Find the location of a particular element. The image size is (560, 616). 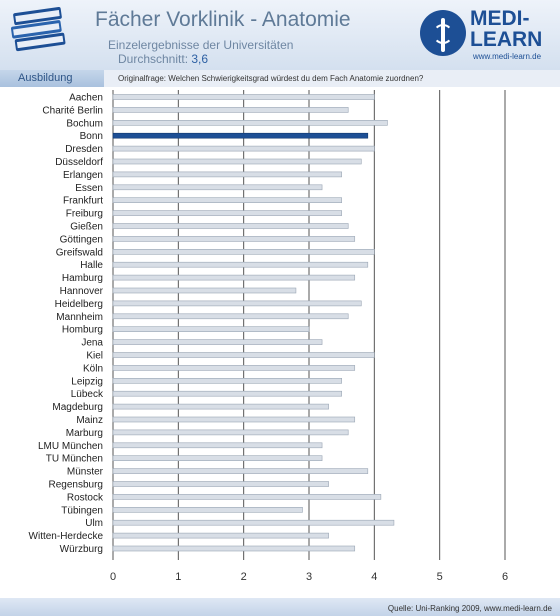

category-label: Lübeck is located at coordinates (87, 394).